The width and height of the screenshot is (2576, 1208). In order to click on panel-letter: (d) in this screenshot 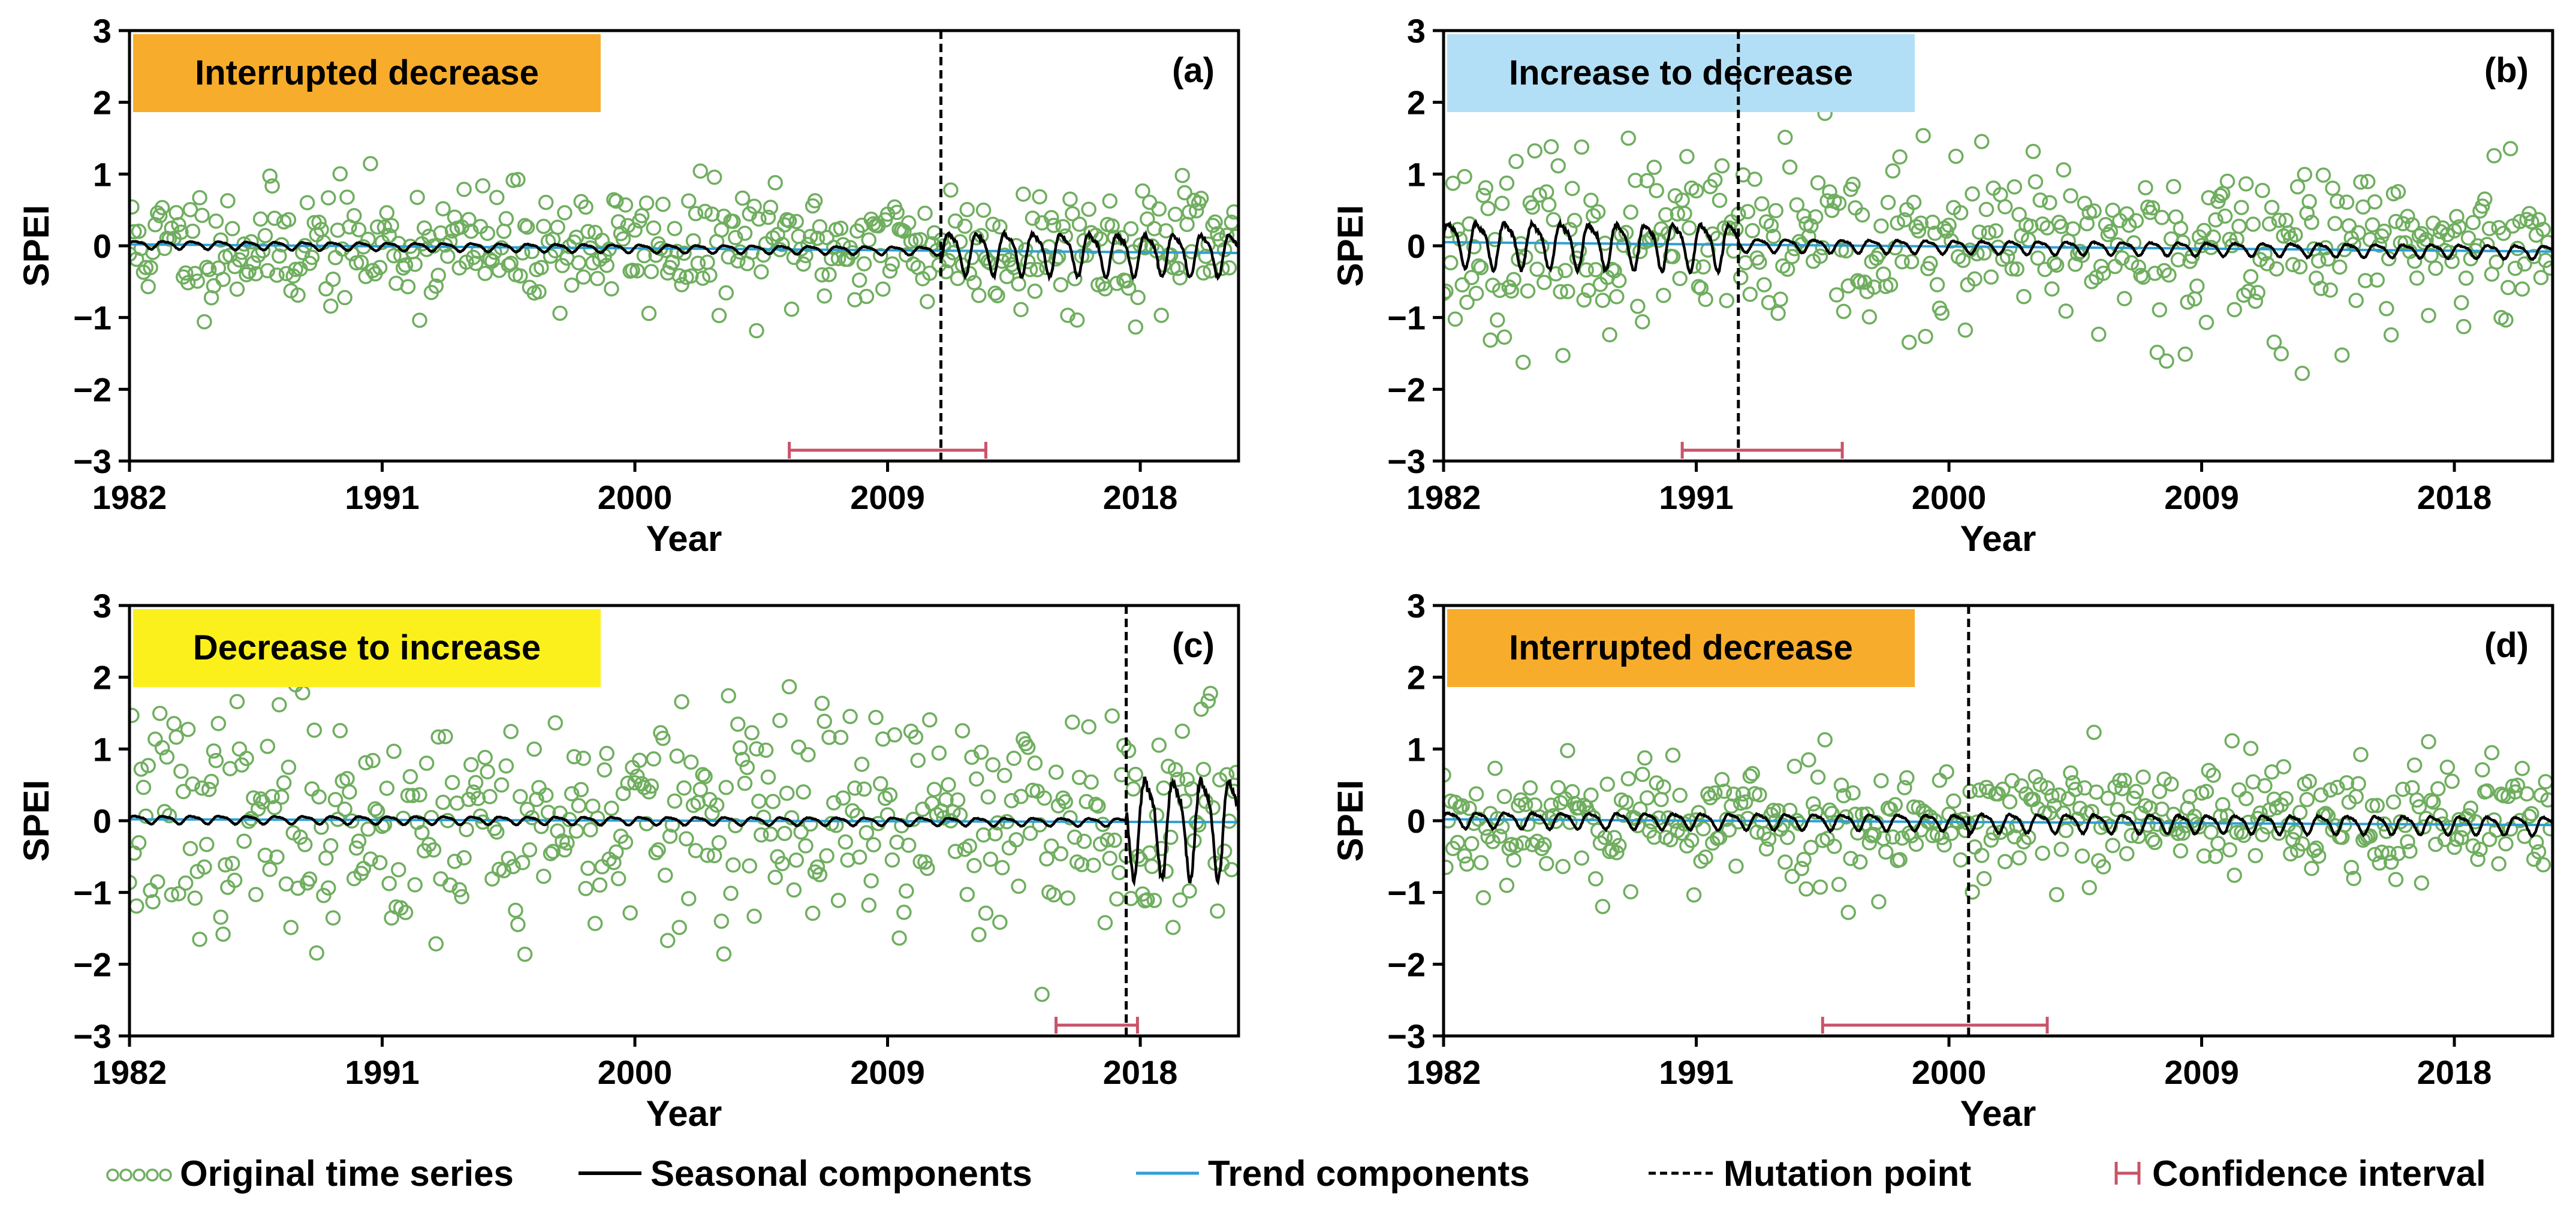, I will do `click(2507, 646)`.